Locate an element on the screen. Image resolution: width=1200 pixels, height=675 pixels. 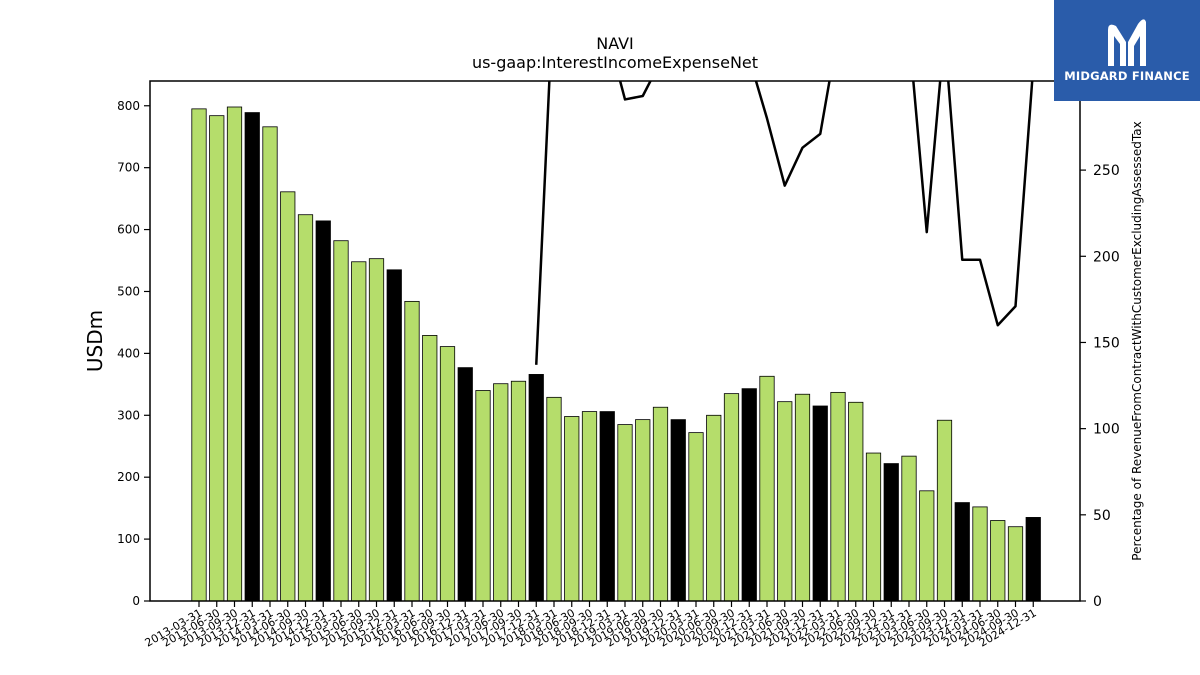
y-axis-label: USDm is located at coordinates (95, 341).